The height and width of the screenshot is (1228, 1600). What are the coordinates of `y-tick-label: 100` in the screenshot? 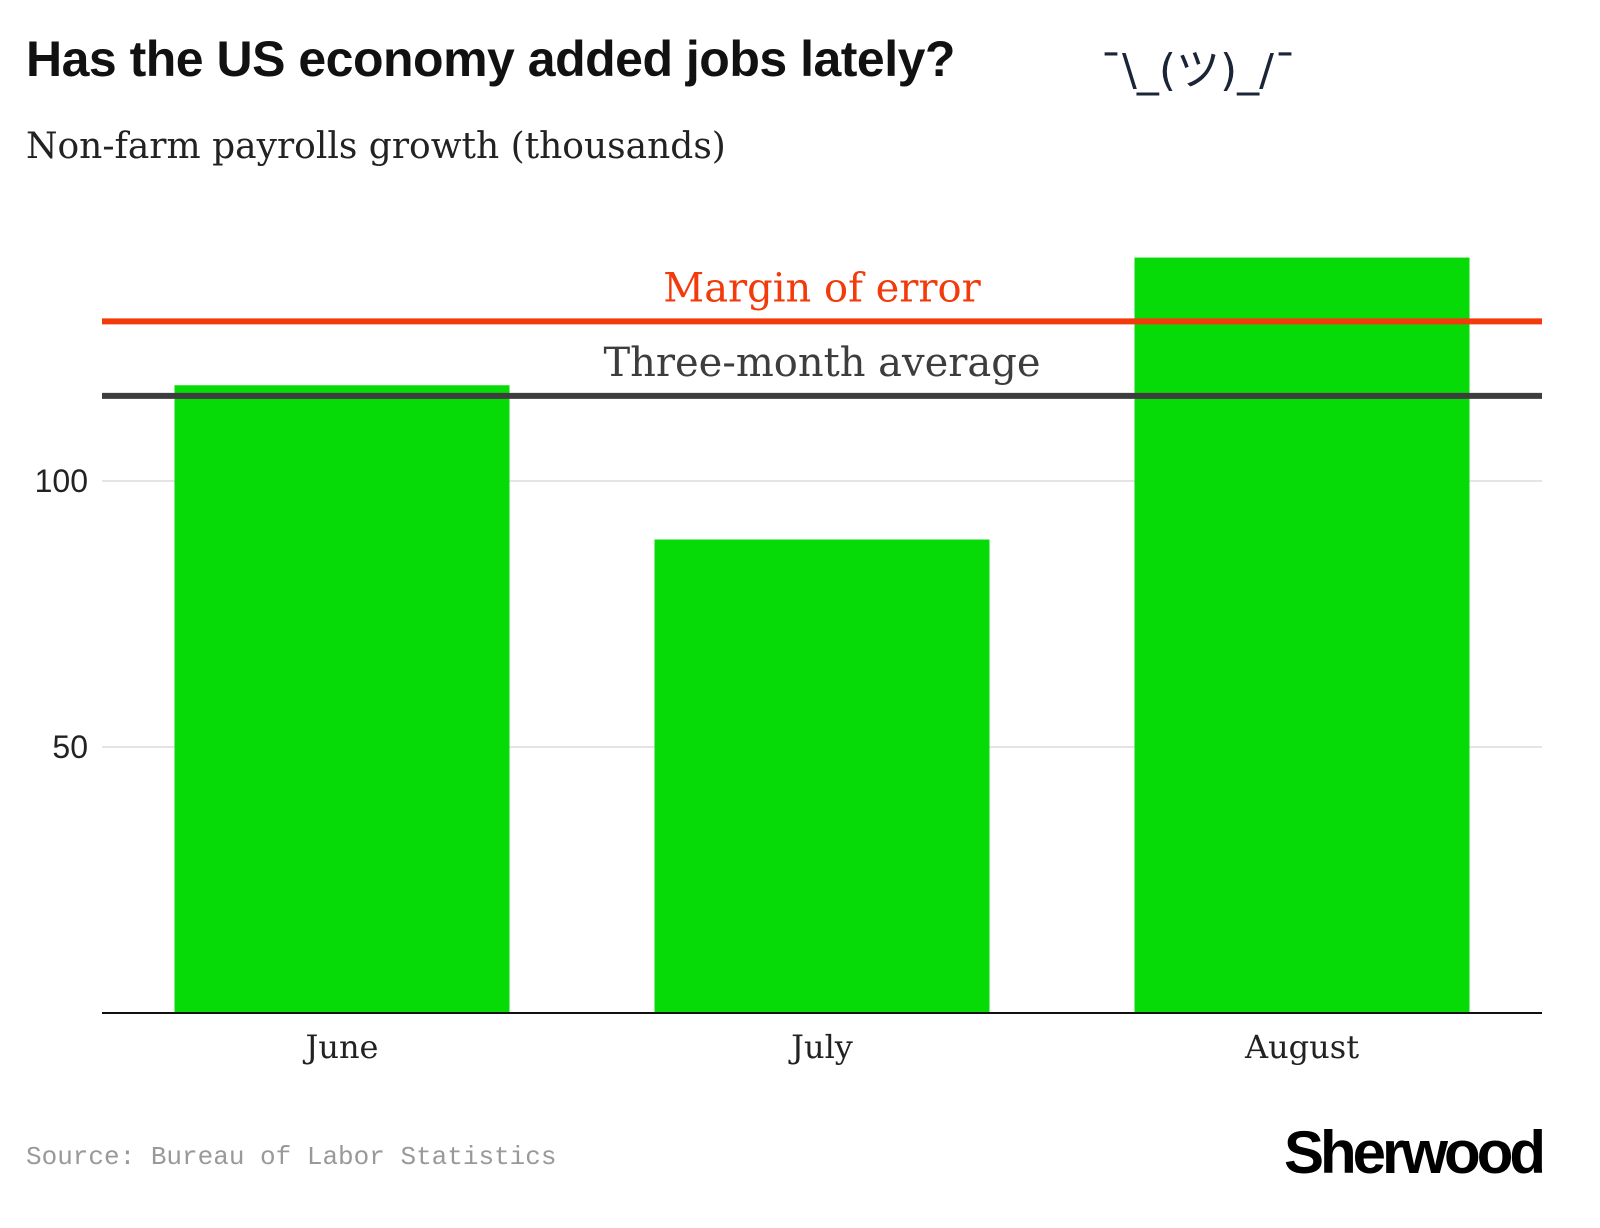 It's located at (61, 481).